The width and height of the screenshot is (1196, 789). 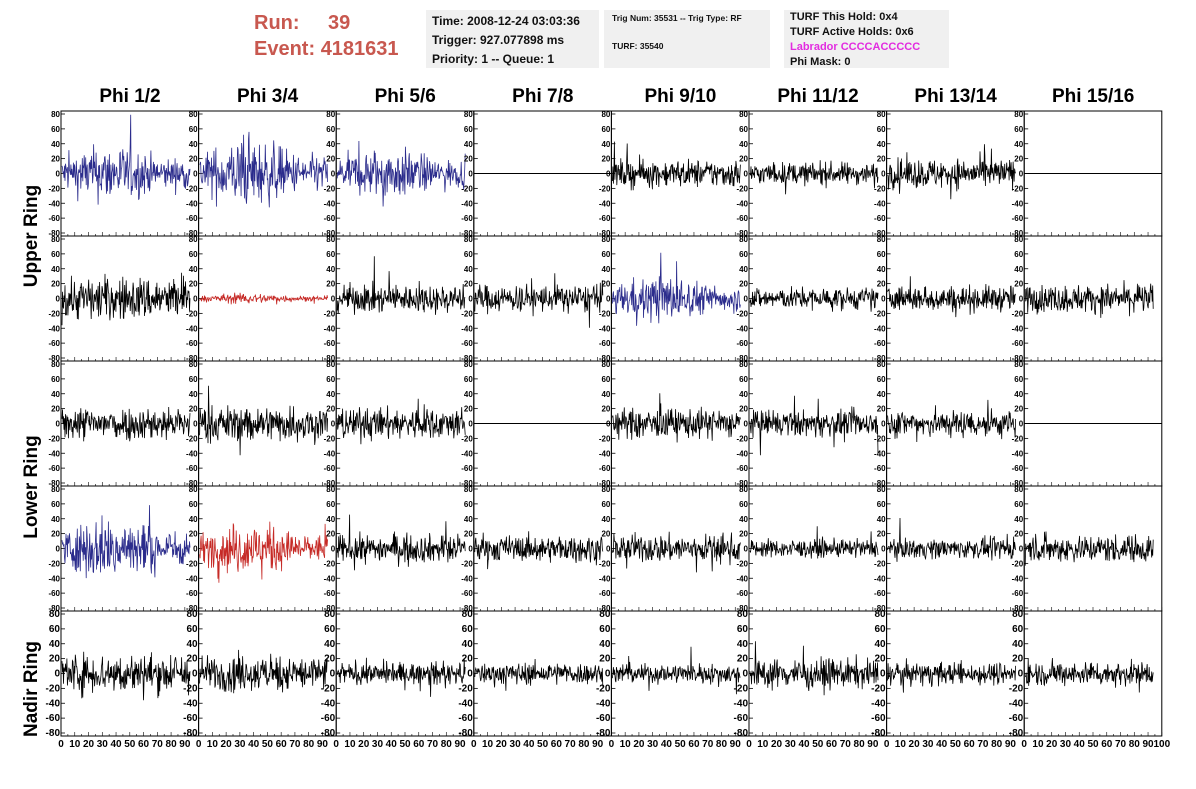 I want to click on x-tick-label: 30, so click(x=103, y=744).